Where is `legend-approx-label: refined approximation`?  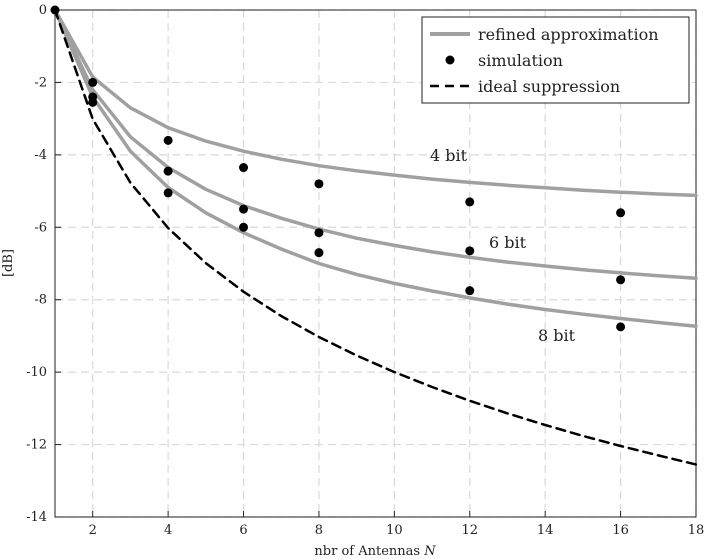 legend-approx-label: refined approximation is located at coordinates (568, 34).